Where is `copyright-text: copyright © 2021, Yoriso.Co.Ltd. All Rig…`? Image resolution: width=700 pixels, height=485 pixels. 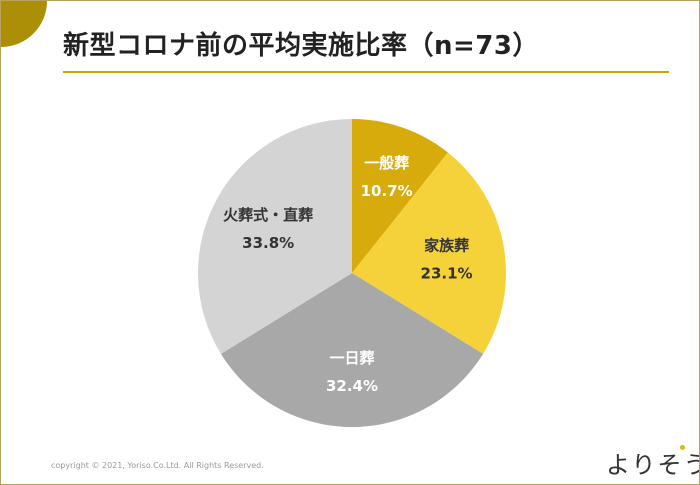
copyright-text: copyright © 2021, Yoriso.Co.Ltd. All Rig… is located at coordinates (157, 465).